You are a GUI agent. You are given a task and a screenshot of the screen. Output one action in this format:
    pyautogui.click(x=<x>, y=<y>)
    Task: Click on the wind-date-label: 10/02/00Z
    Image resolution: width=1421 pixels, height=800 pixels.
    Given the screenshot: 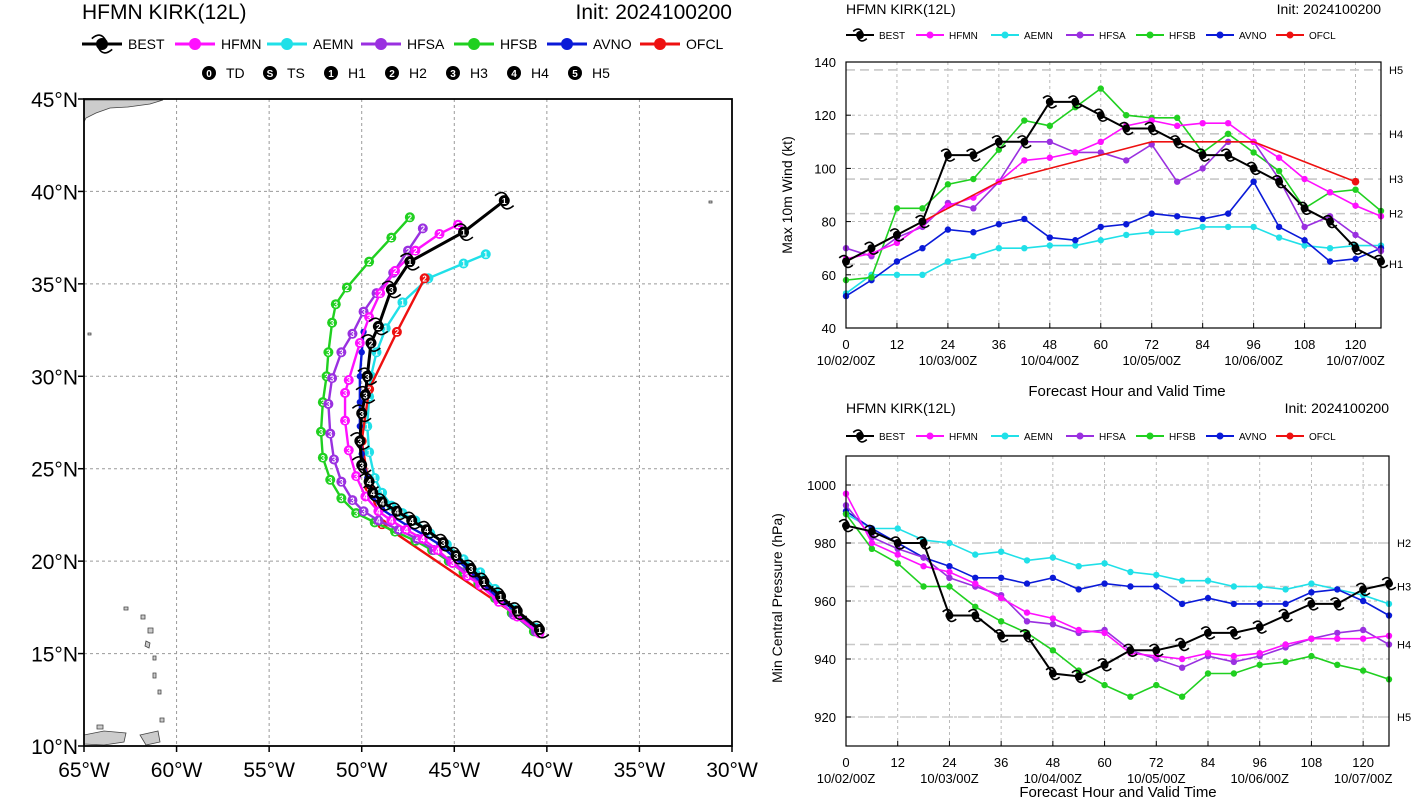 What is the action you would take?
    pyautogui.click(x=846, y=360)
    